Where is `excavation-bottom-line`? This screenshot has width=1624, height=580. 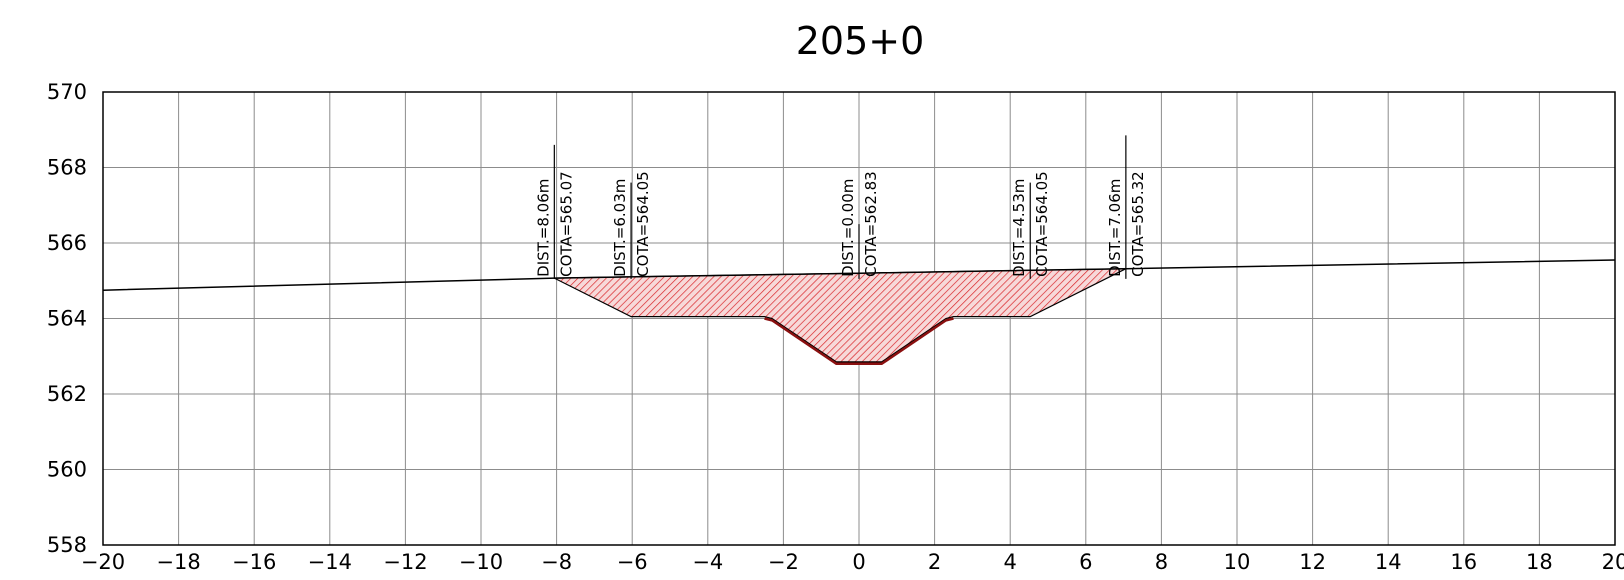
excavation-bottom-line is located at coordinates (859, 341).